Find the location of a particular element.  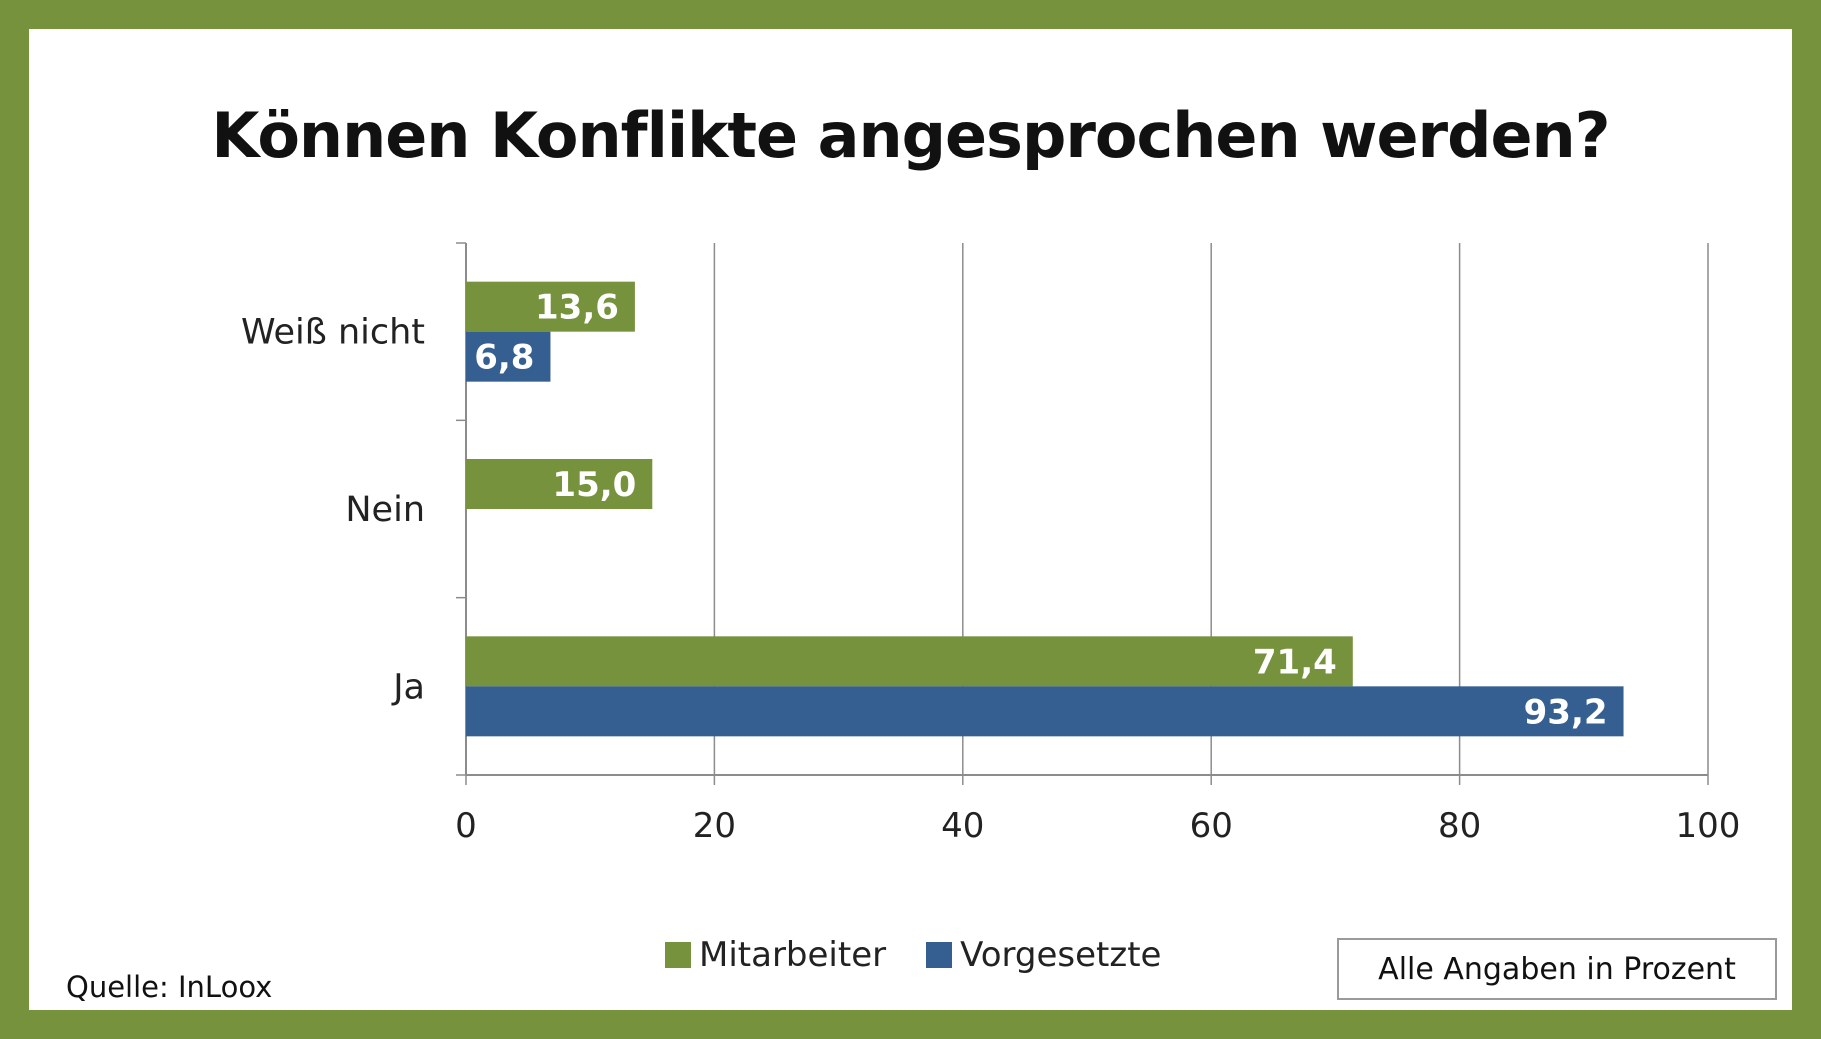

legend-swatch-mitarbeiter is located at coordinates (678, 955).